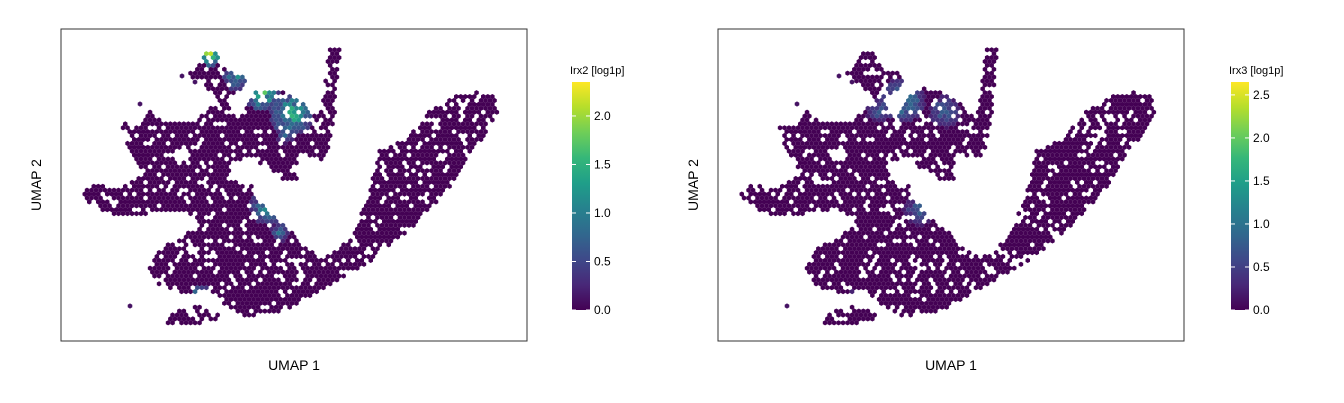  I want to click on y-axis-label: UMAP 2, so click(36, 185).